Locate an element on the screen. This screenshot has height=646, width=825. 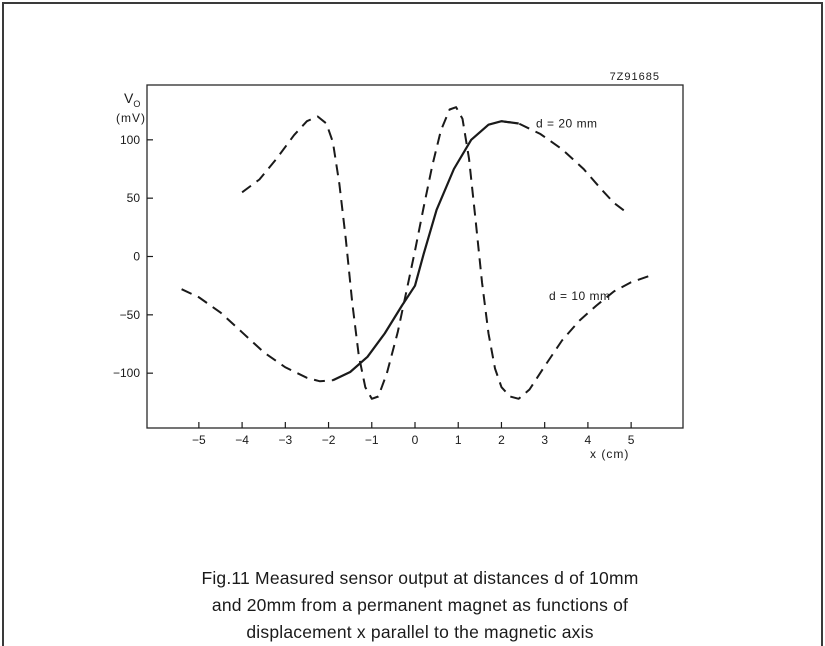
y-axis-label: VO is located at coordinates (132, 99).